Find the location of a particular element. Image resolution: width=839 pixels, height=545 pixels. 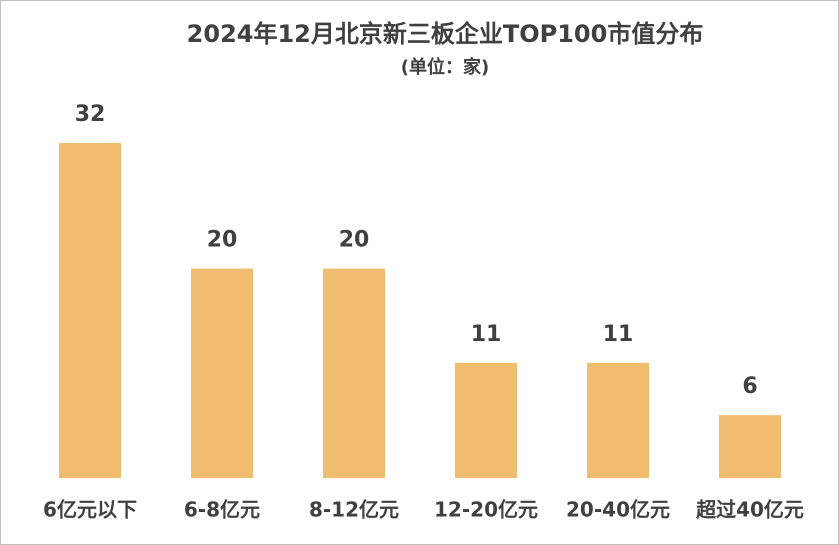

data-label: 32 is located at coordinates (90, 114).